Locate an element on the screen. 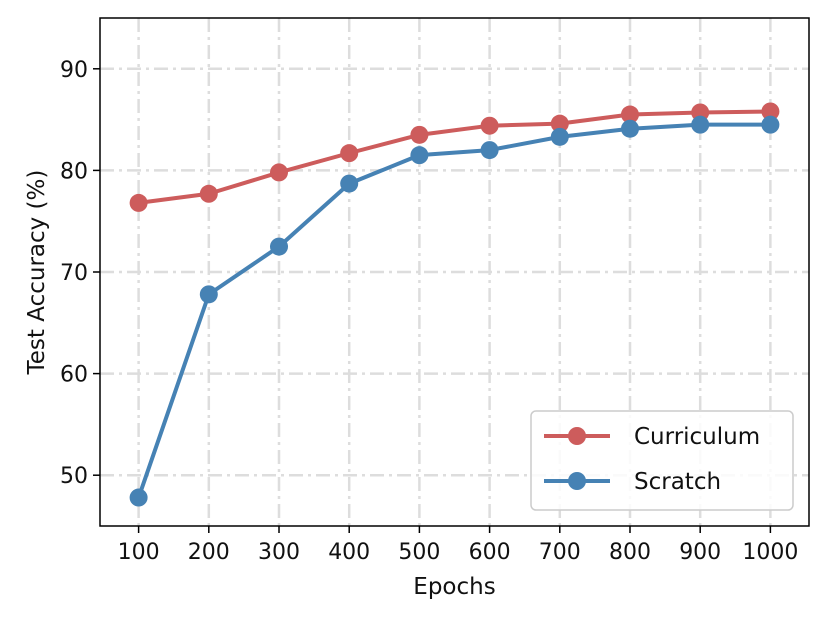 The width and height of the screenshot is (830, 623). x-tick-label: 900 is located at coordinates (700, 552).